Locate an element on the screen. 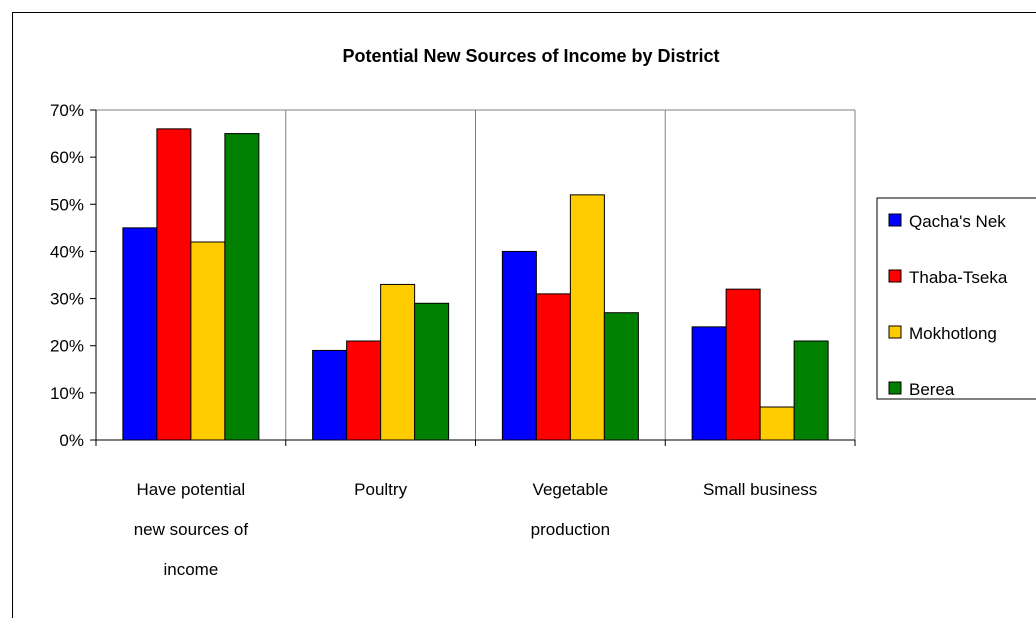 The height and width of the screenshot is (619, 1036). x-category-label: production is located at coordinates (570, 529).